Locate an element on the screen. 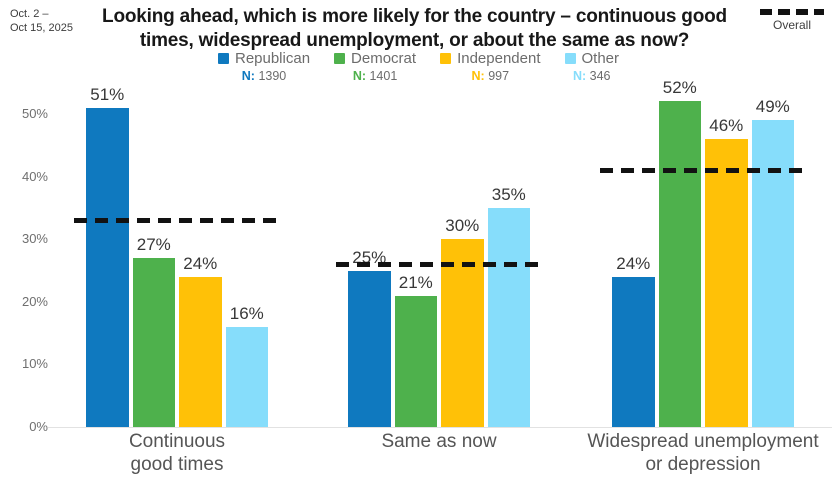 This screenshot has width=837, height=480. bar-value-label: 49% is located at coordinates (772, 107).